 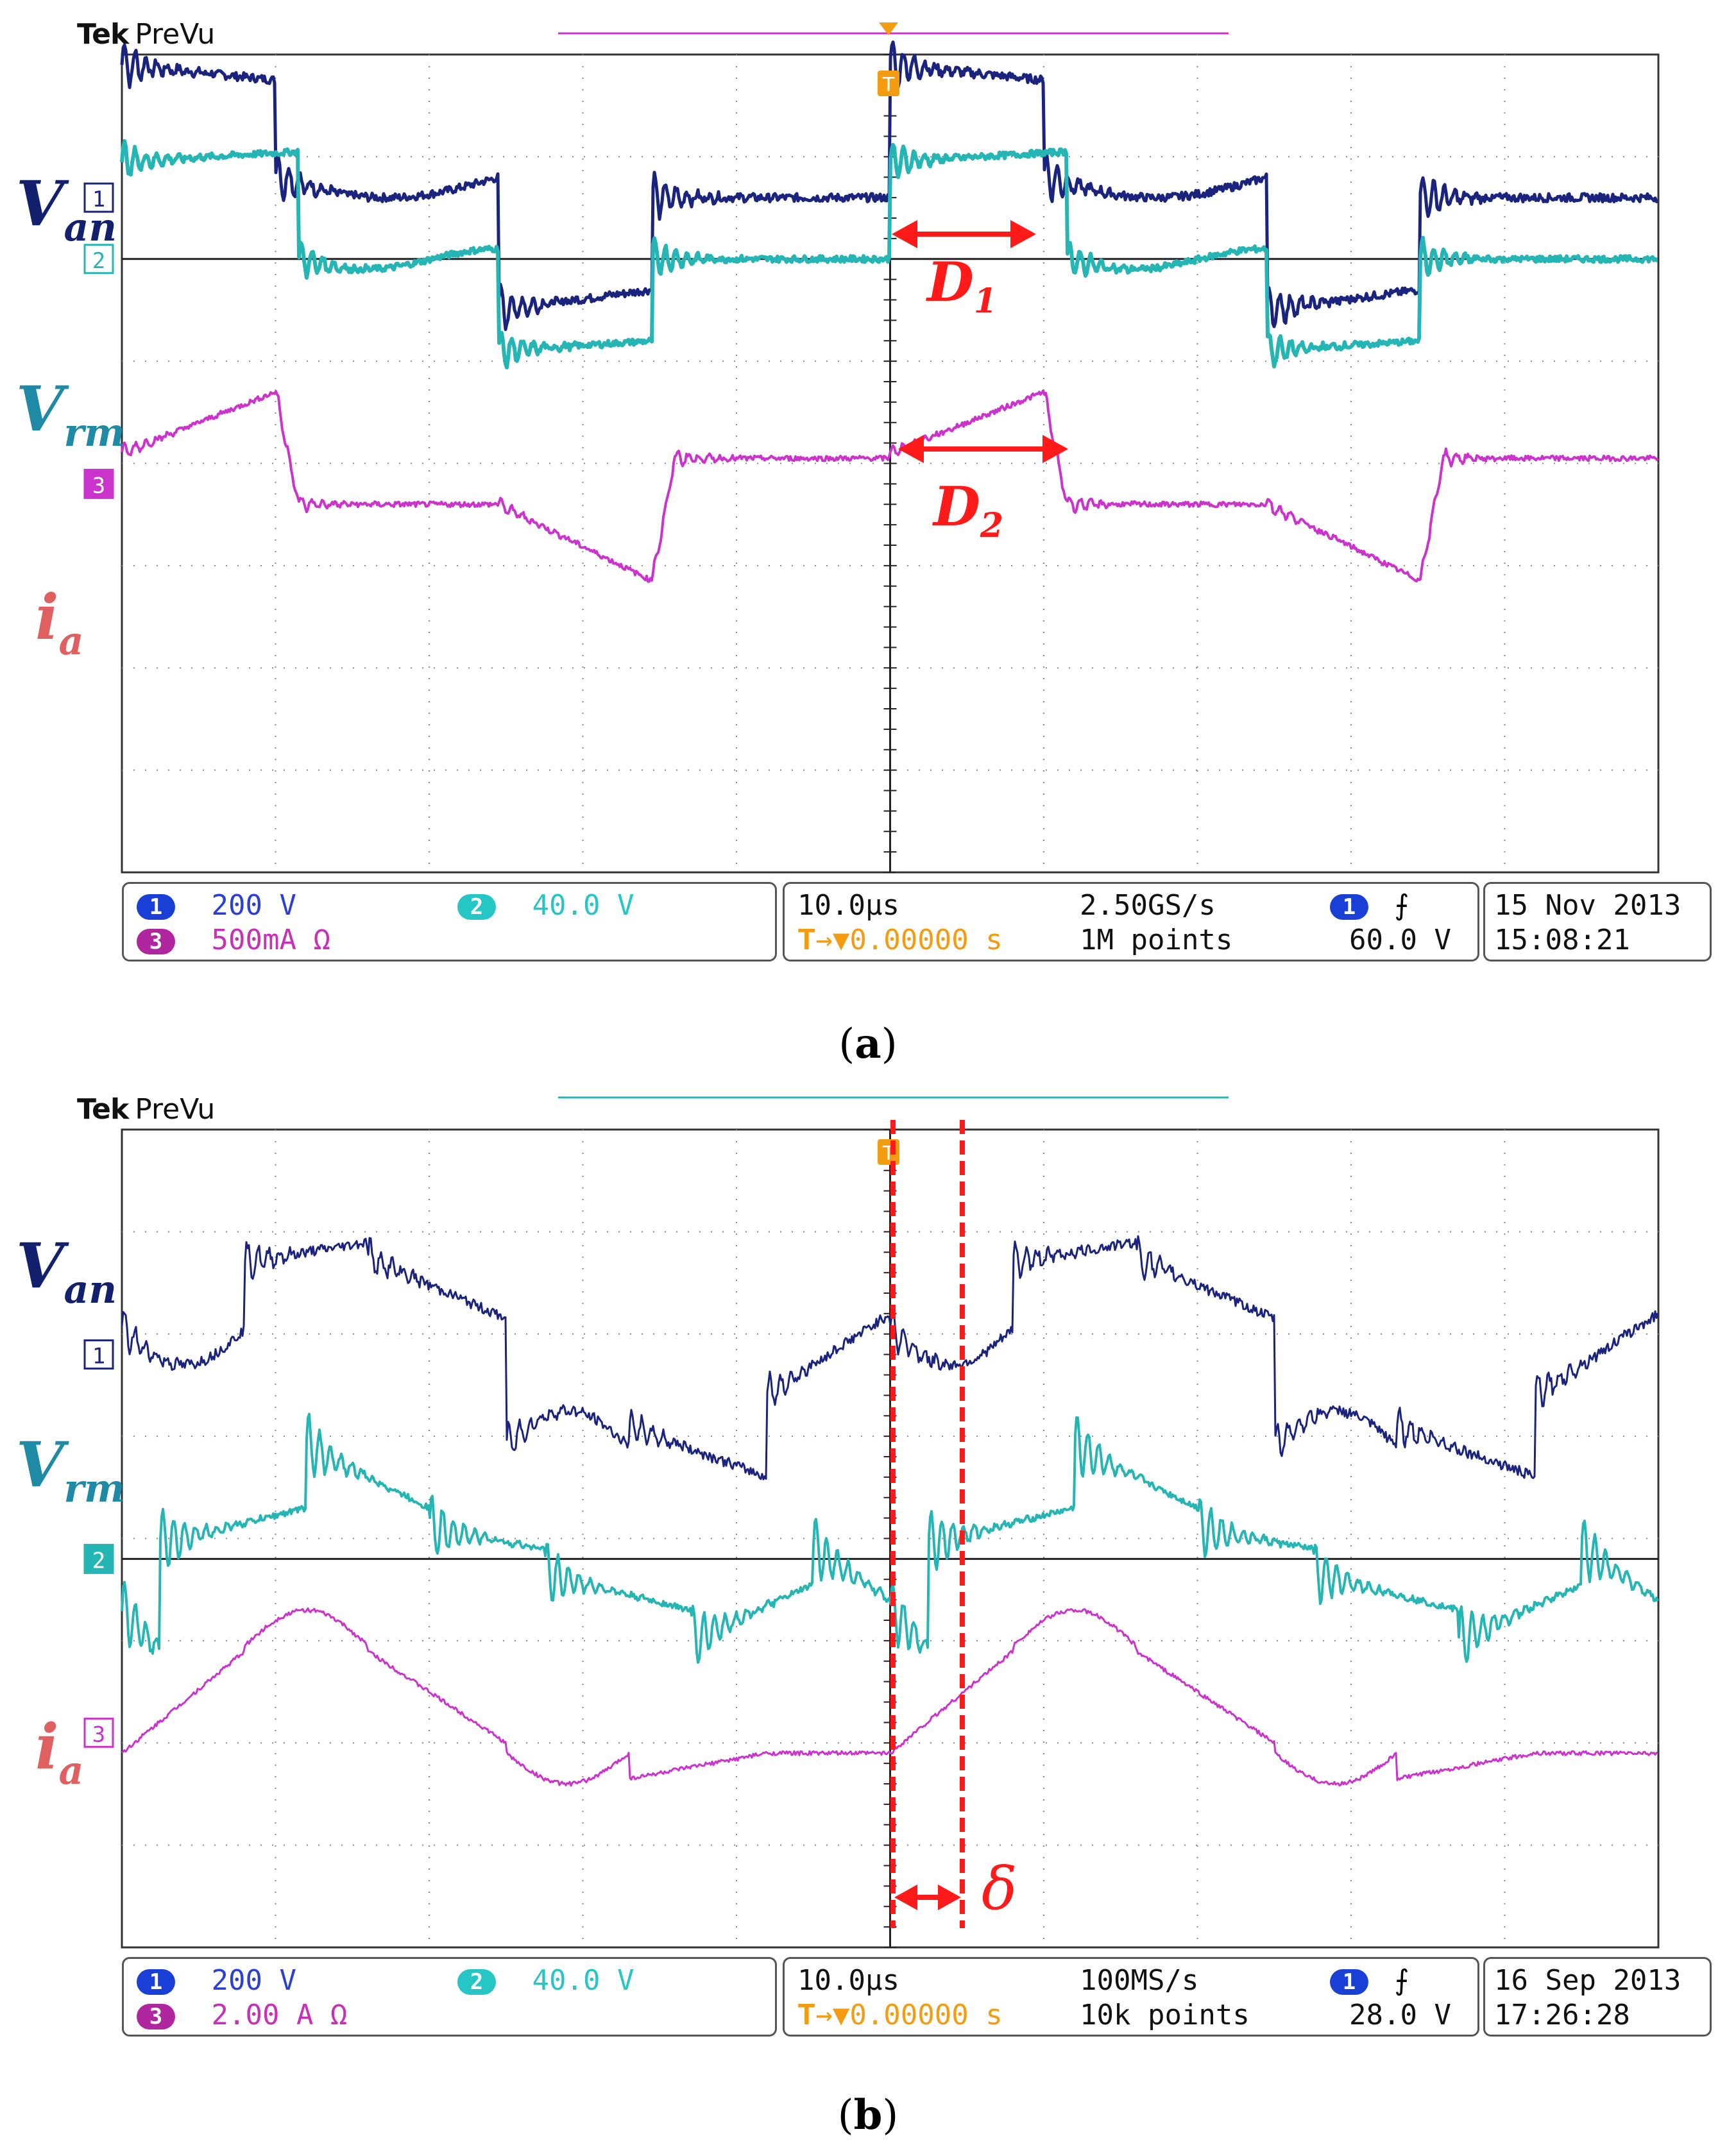 What do you see at coordinates (1587, 1981) in the screenshot?
I see `date: 16 Sep 2013` at bounding box center [1587, 1981].